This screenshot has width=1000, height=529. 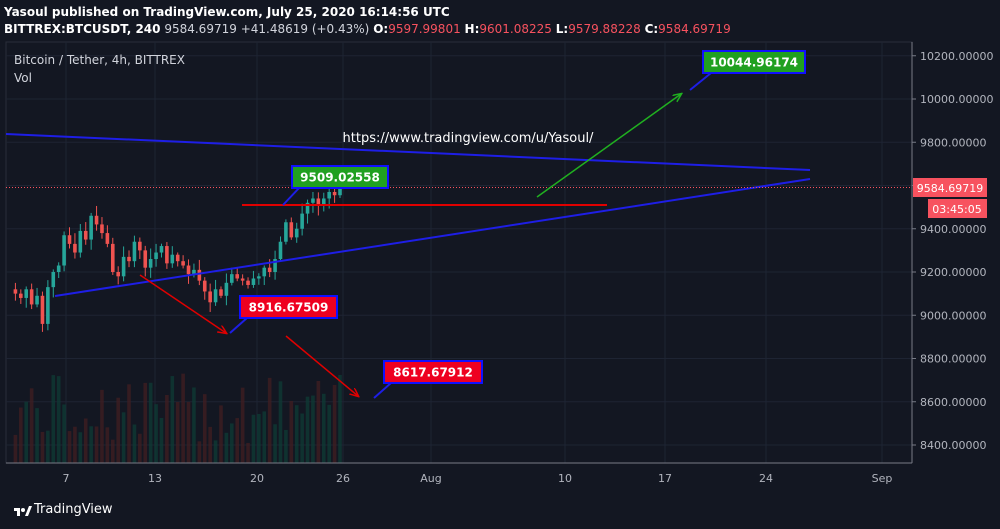 I want to click on open-label: O:, so click(x=381, y=29).